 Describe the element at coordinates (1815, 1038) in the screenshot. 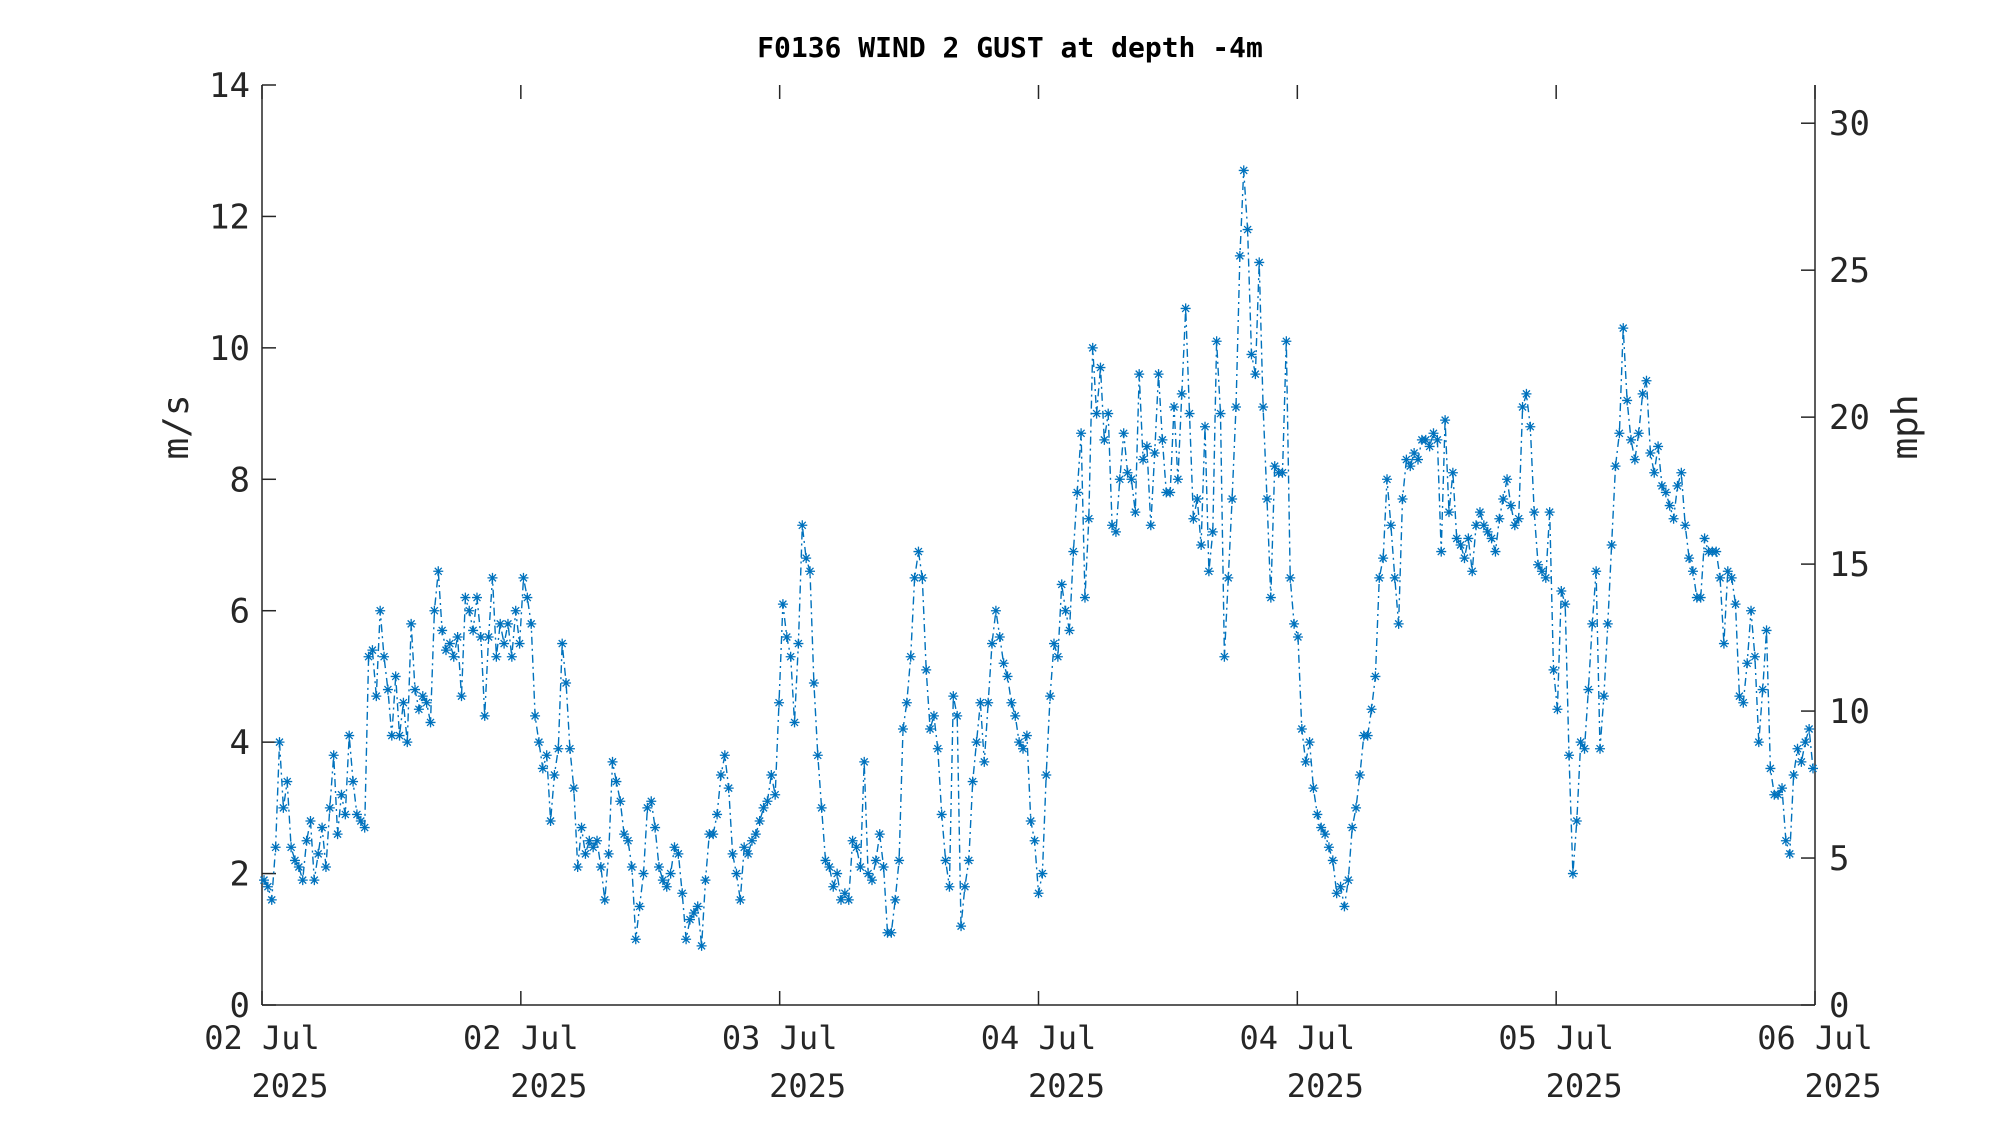

I see `x-tick-label-date: 06 Jul` at that location.